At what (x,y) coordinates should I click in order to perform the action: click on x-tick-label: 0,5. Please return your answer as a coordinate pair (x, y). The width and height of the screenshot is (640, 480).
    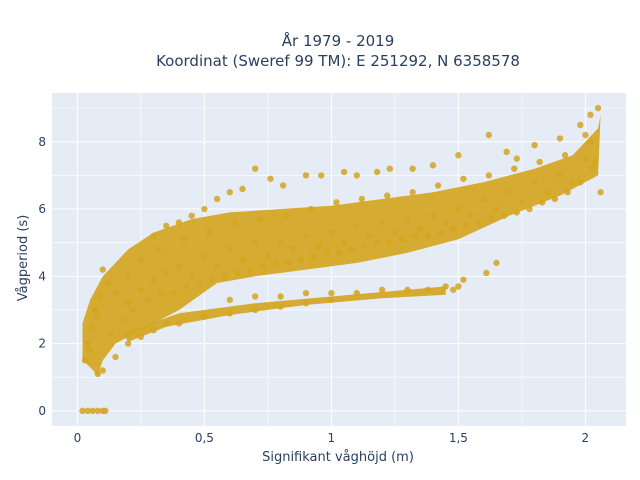
    Looking at the image, I should click on (204, 438).